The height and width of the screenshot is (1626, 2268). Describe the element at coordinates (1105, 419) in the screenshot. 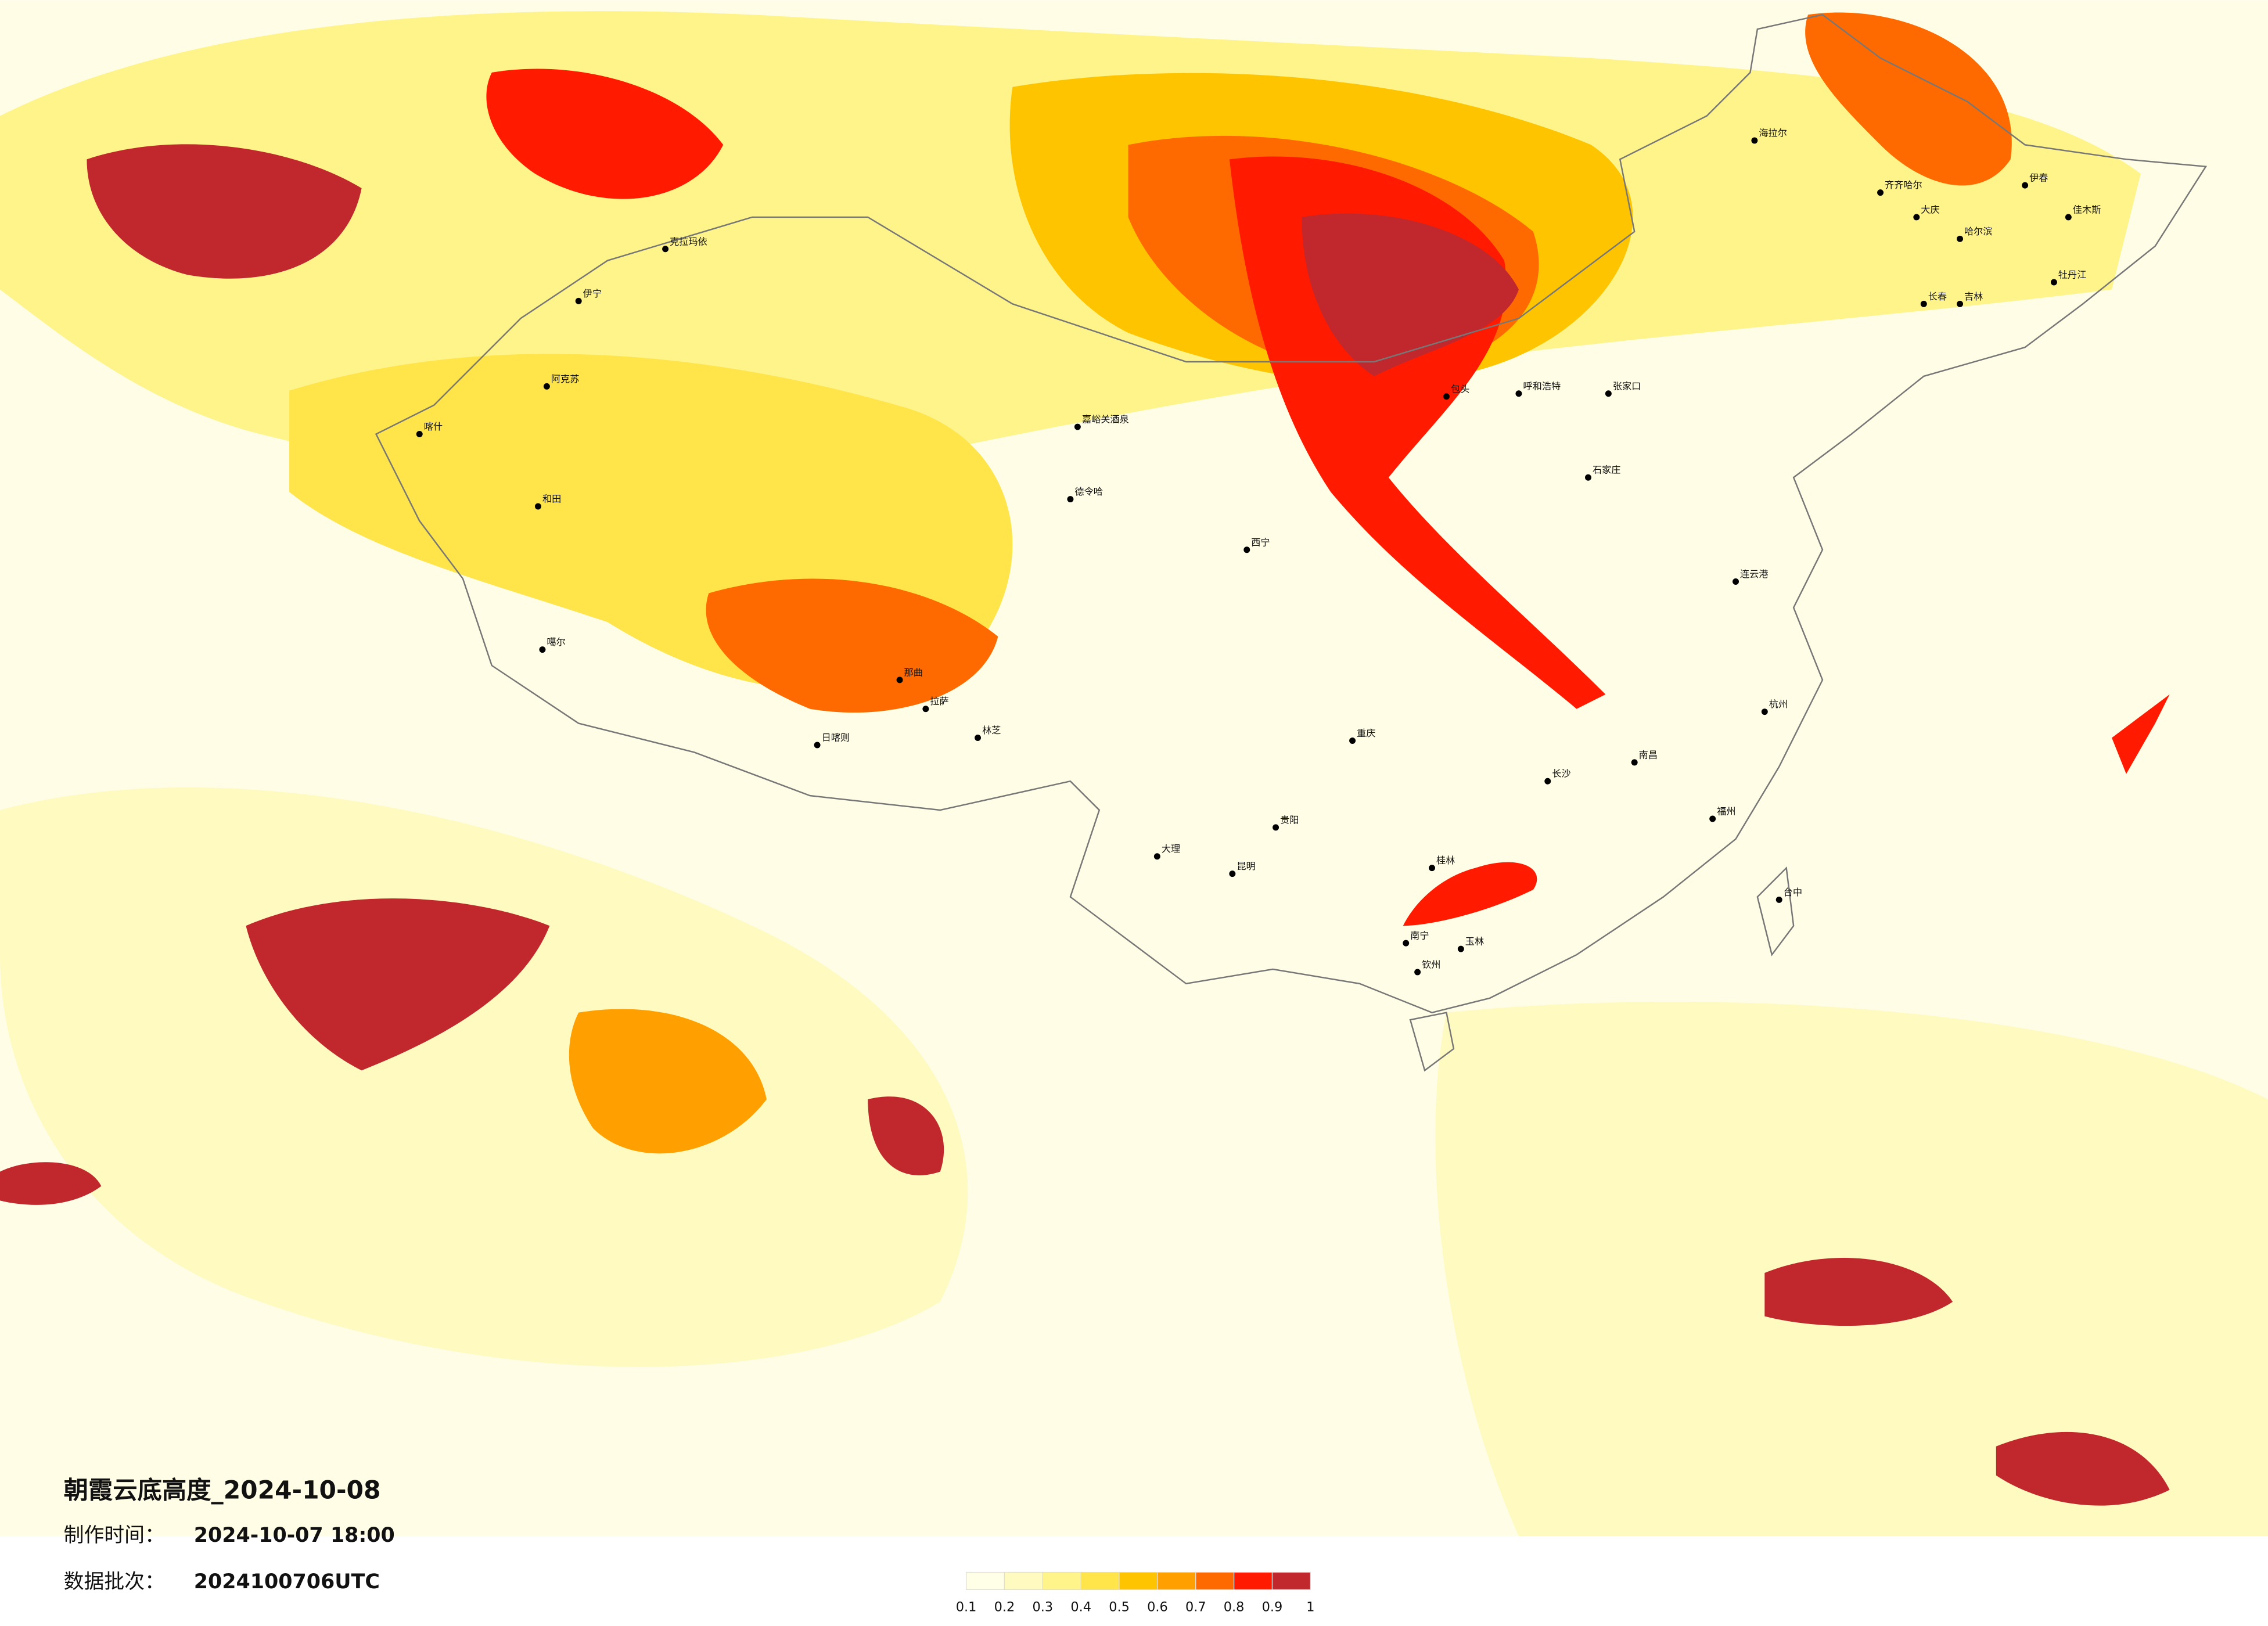

I see `city-label: 嘉峪关酒泉` at that location.